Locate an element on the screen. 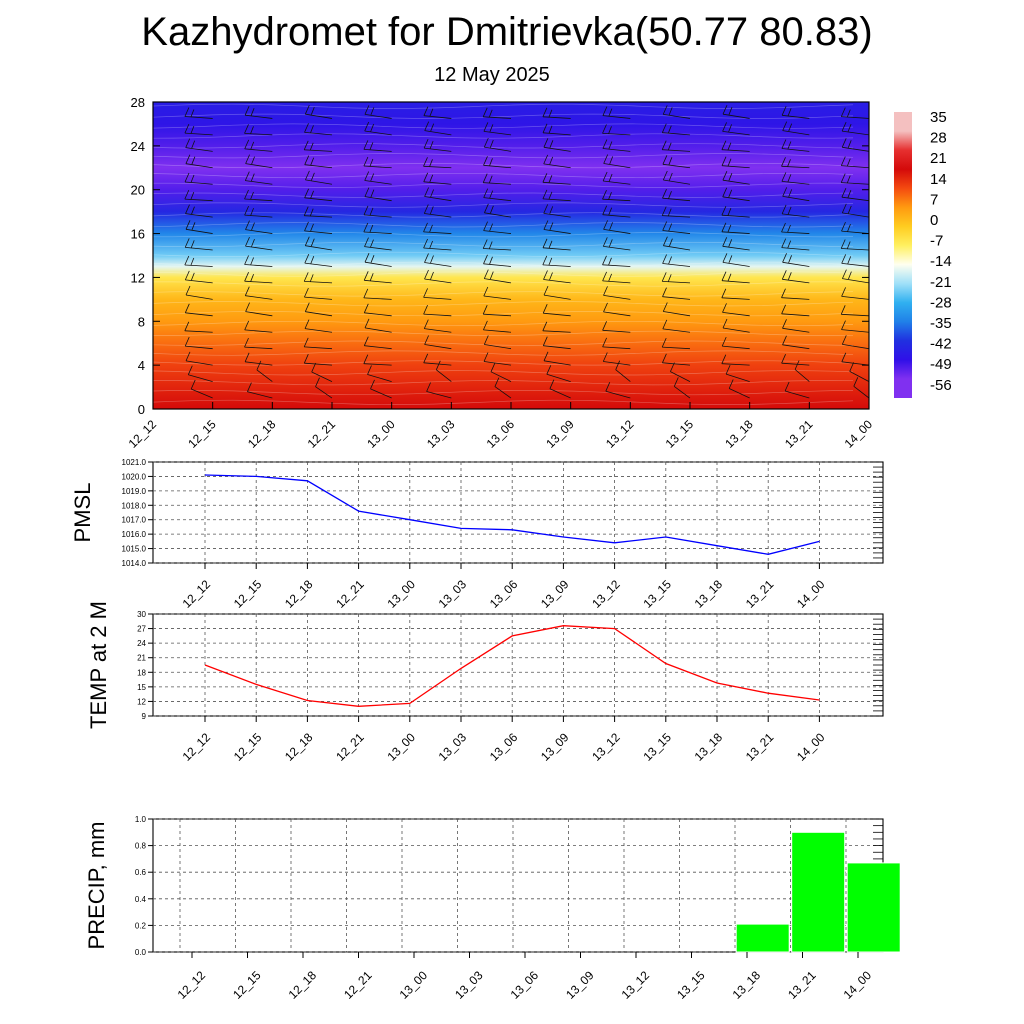 The height and width of the screenshot is (1024, 1024). pmsl-series-line is located at coordinates (512, 514).